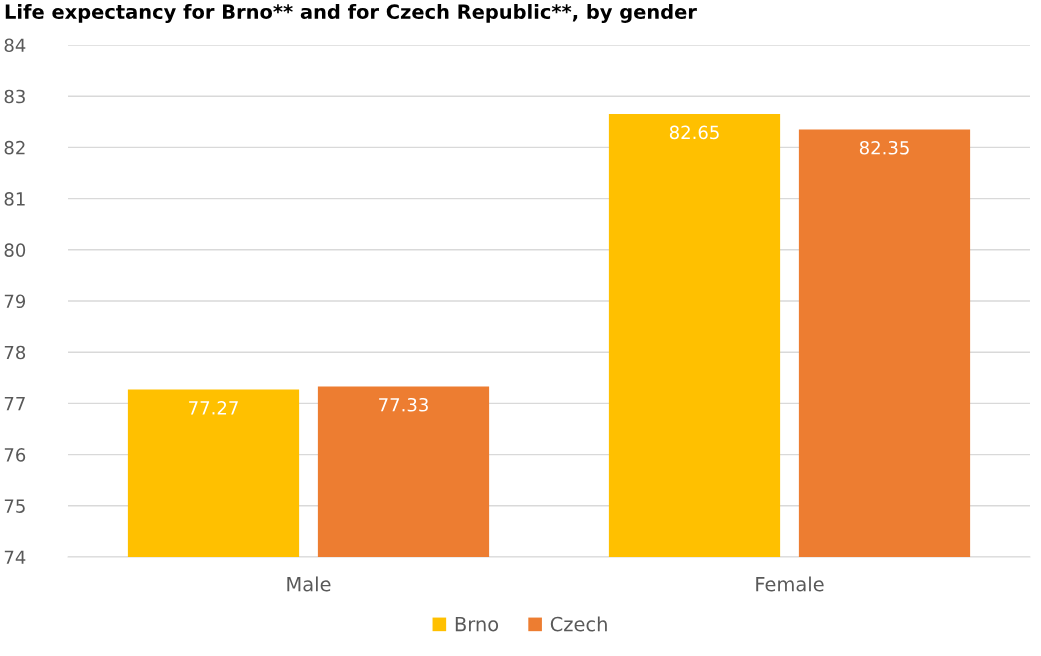 The height and width of the screenshot is (656, 1041). I want to click on y-tick-label: 78, so click(15, 352).